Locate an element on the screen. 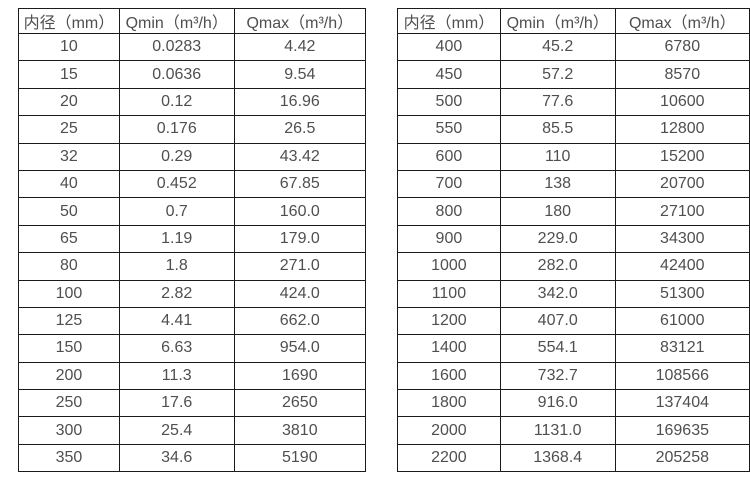 This screenshot has height=483, width=750. cell-qmax: 3810 is located at coordinates (300, 430).